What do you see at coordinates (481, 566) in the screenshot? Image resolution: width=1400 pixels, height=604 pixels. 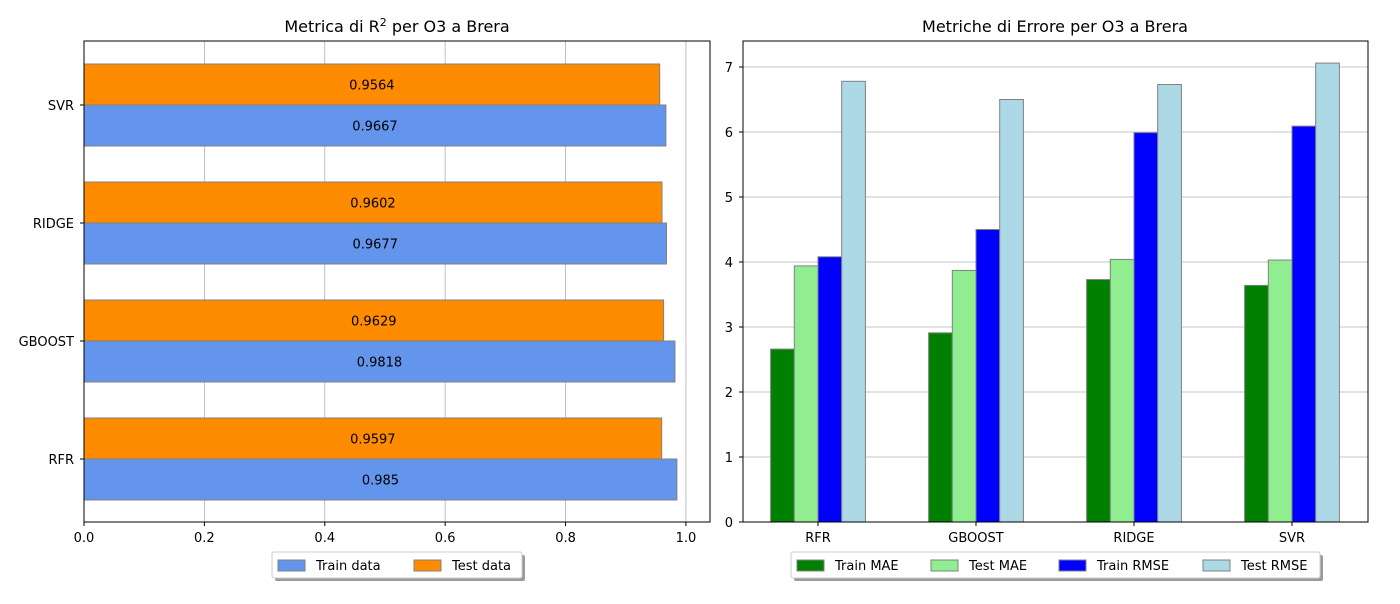 I see `r2-legend-label: Test data` at bounding box center [481, 566].